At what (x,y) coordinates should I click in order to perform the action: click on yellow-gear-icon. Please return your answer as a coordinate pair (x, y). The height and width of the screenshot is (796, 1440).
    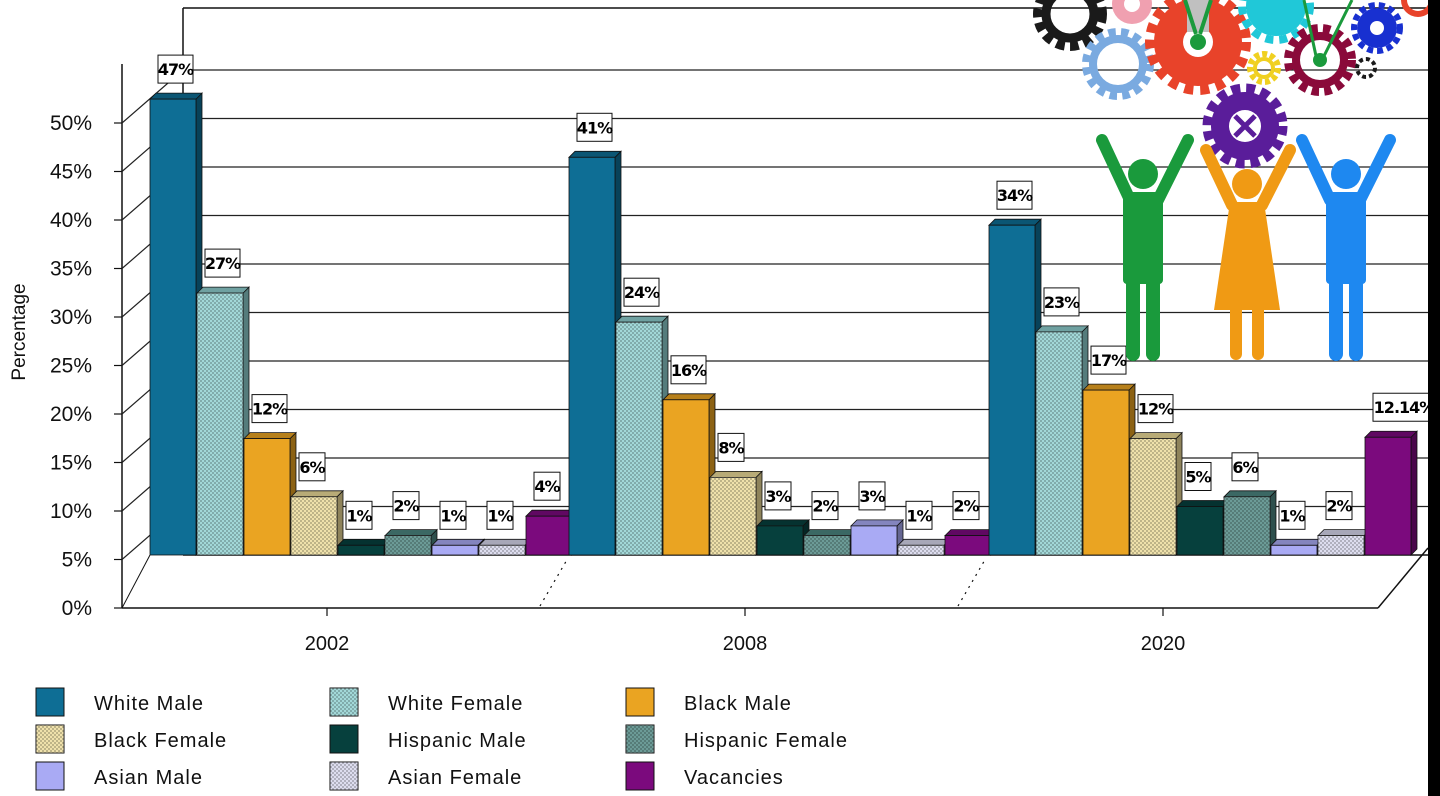
    Looking at the image, I should click on (1264, 68).